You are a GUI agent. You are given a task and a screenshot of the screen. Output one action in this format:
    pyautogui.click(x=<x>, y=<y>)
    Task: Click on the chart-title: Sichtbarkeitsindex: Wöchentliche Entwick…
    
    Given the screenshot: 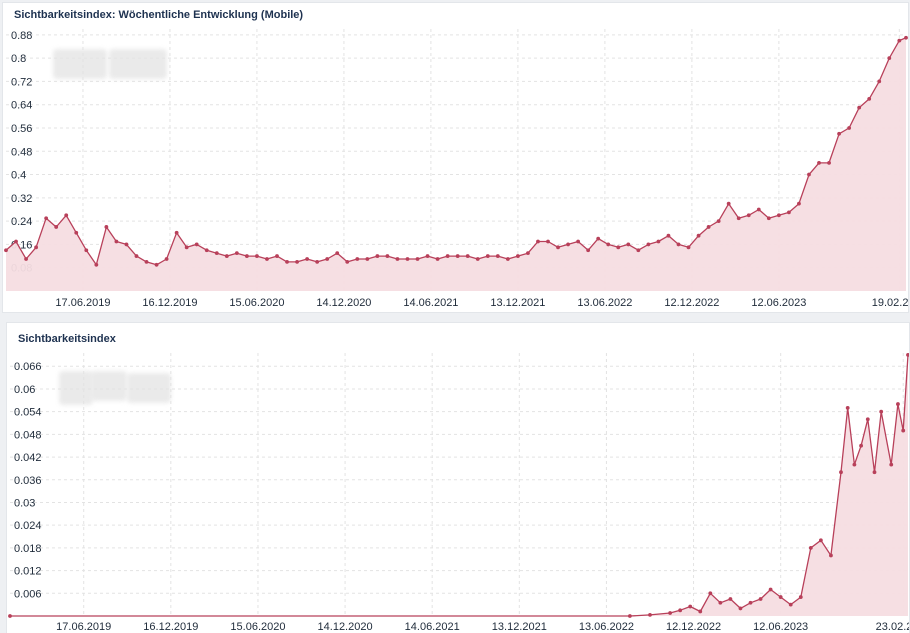 What is the action you would take?
    pyautogui.click(x=159, y=15)
    